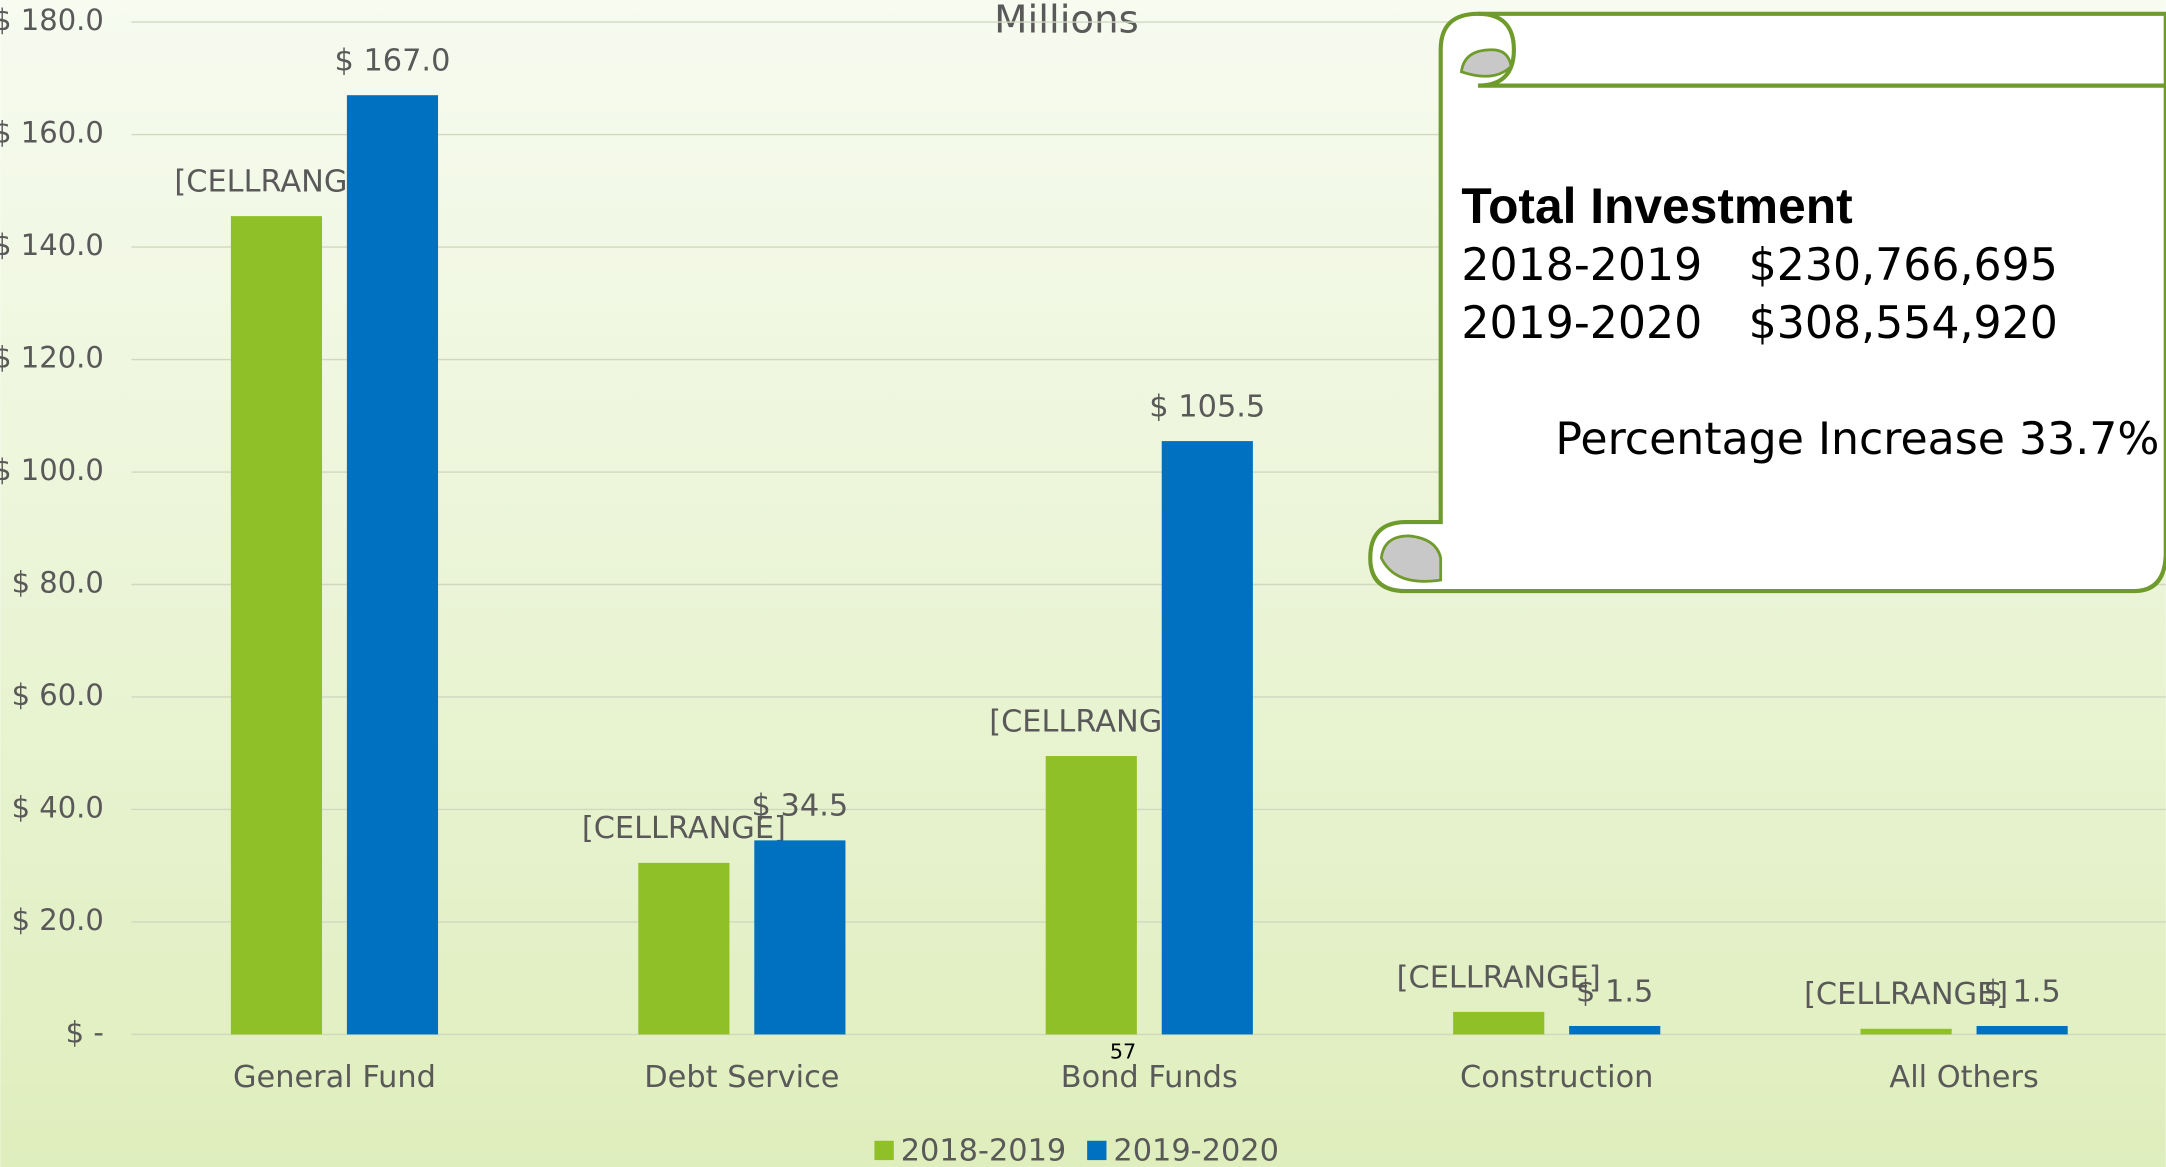 The width and height of the screenshot is (2166, 1167). Describe the element at coordinates (52, 133) in the screenshot. I see `y-tick-label: $ 160.0` at that location.